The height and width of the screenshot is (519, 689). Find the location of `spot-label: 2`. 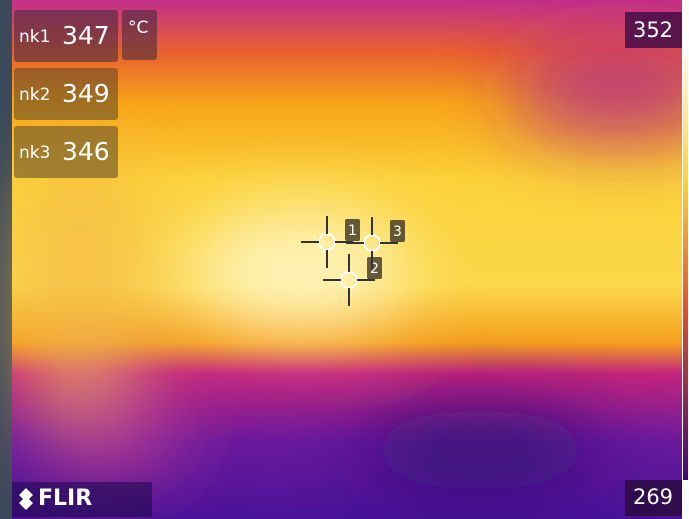

spot-label: 2 is located at coordinates (374, 269).